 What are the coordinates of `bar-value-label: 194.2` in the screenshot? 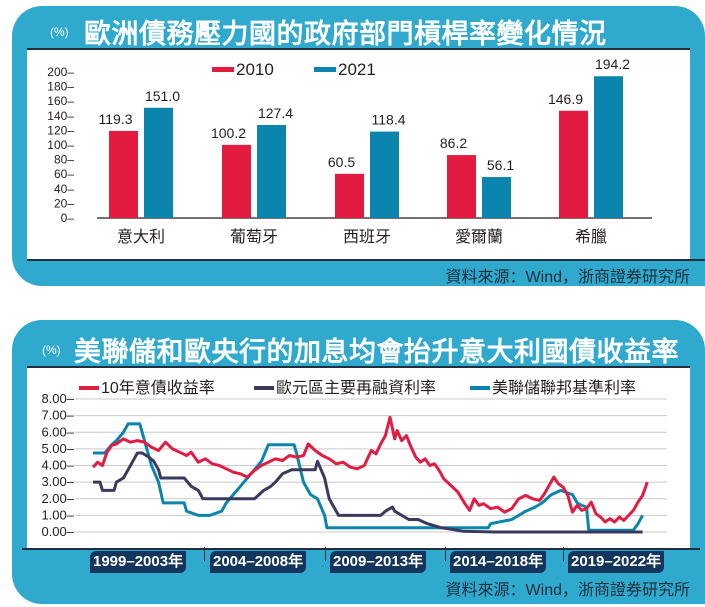 It's located at (612, 64).